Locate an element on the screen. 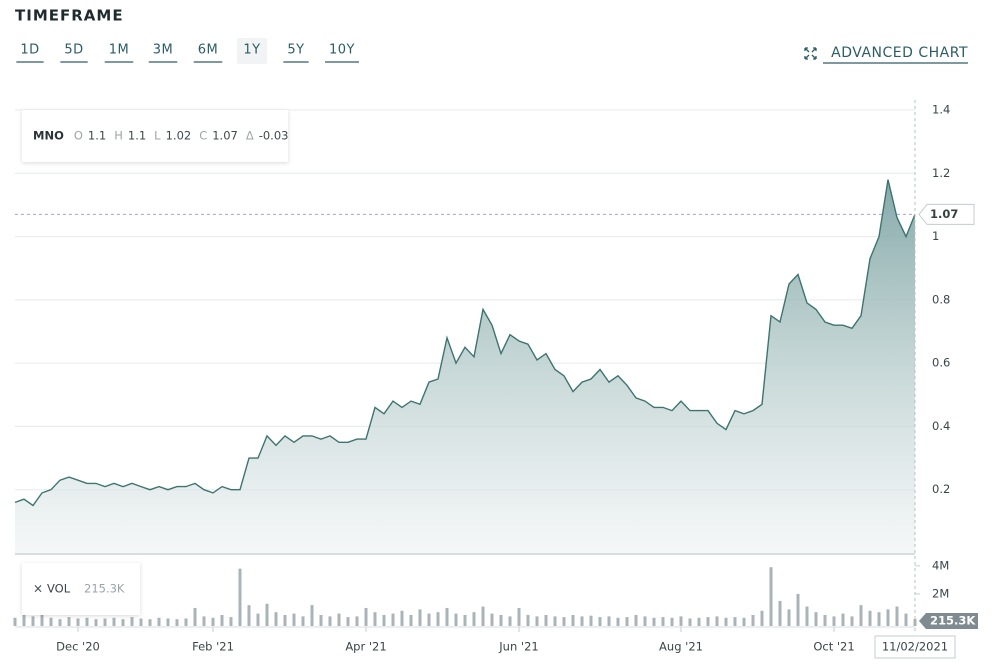 The height and width of the screenshot is (671, 1000). timeframe-button: 1D is located at coordinates (30, 53).